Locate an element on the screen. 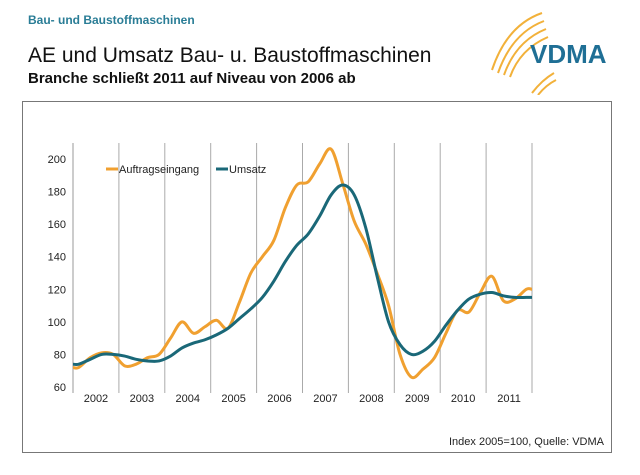 This screenshot has height=475, width=640. x-tick-label: 2011 is located at coordinates (509, 399).